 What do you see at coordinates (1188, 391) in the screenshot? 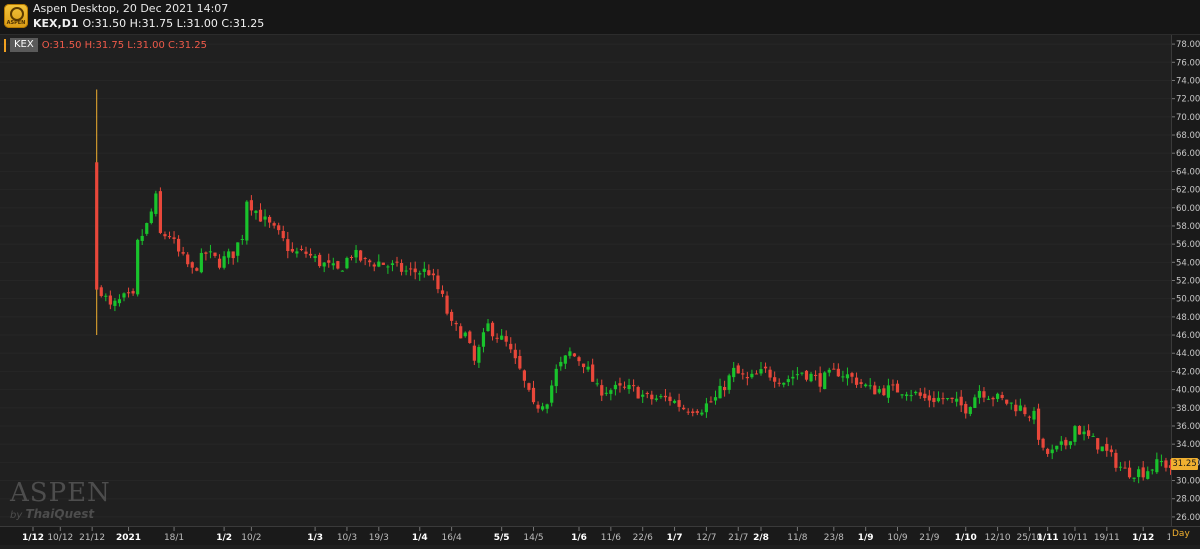
I see `y-tick-label: 40.00` at bounding box center [1188, 391].